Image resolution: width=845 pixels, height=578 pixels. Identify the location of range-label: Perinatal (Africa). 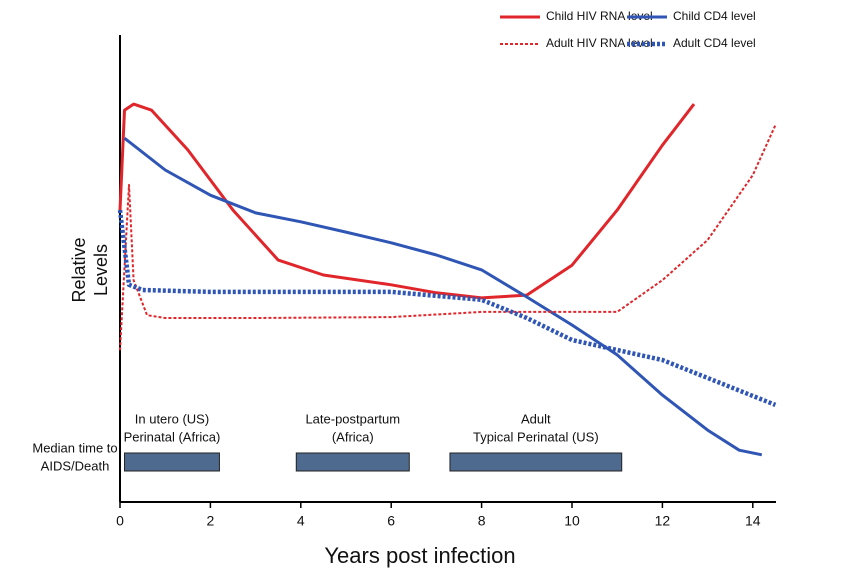
(172, 436).